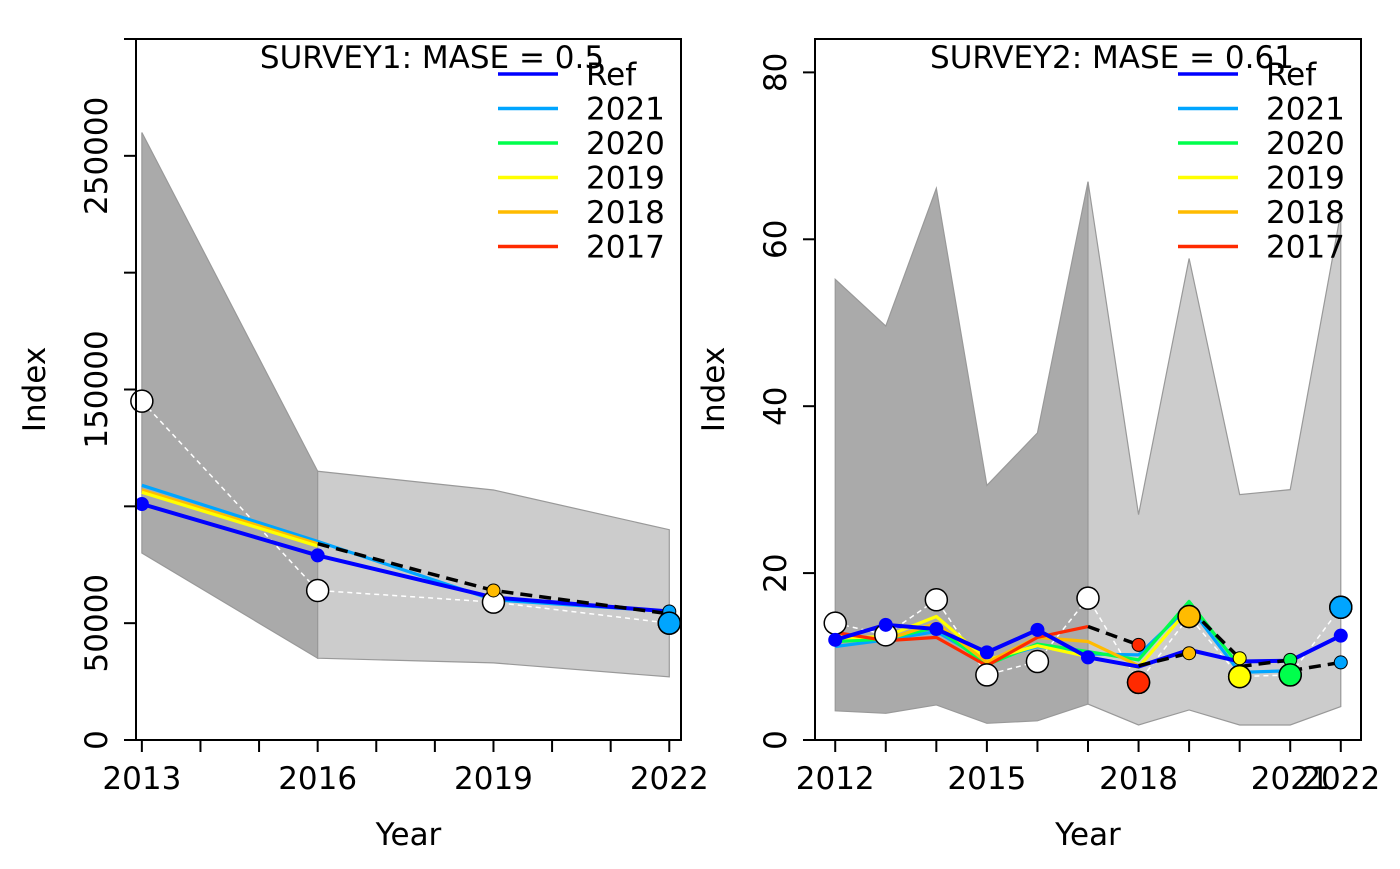  I want to click on y-tick-label: 40, so click(776, 405).